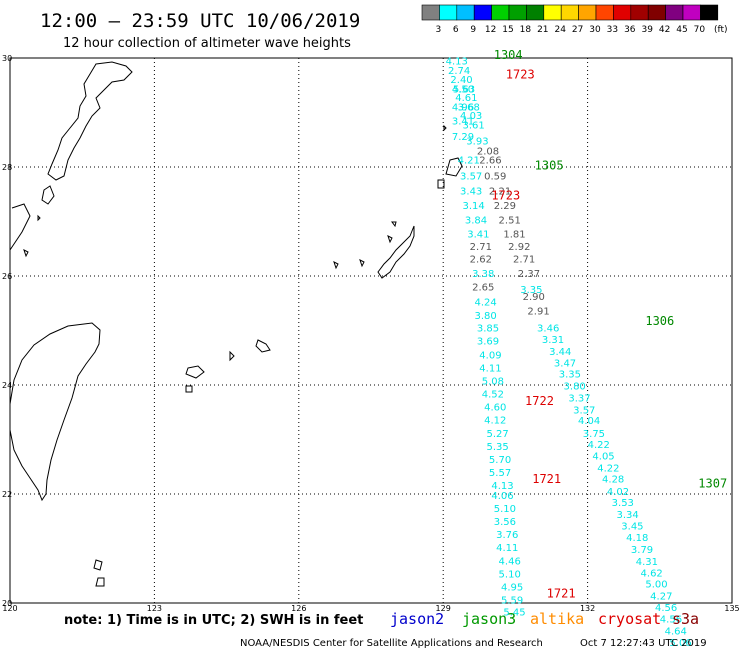 The image size is (740, 650). What do you see at coordinates (577, 30) in the screenshot?
I see `legend-label: 27` at bounding box center [577, 30].